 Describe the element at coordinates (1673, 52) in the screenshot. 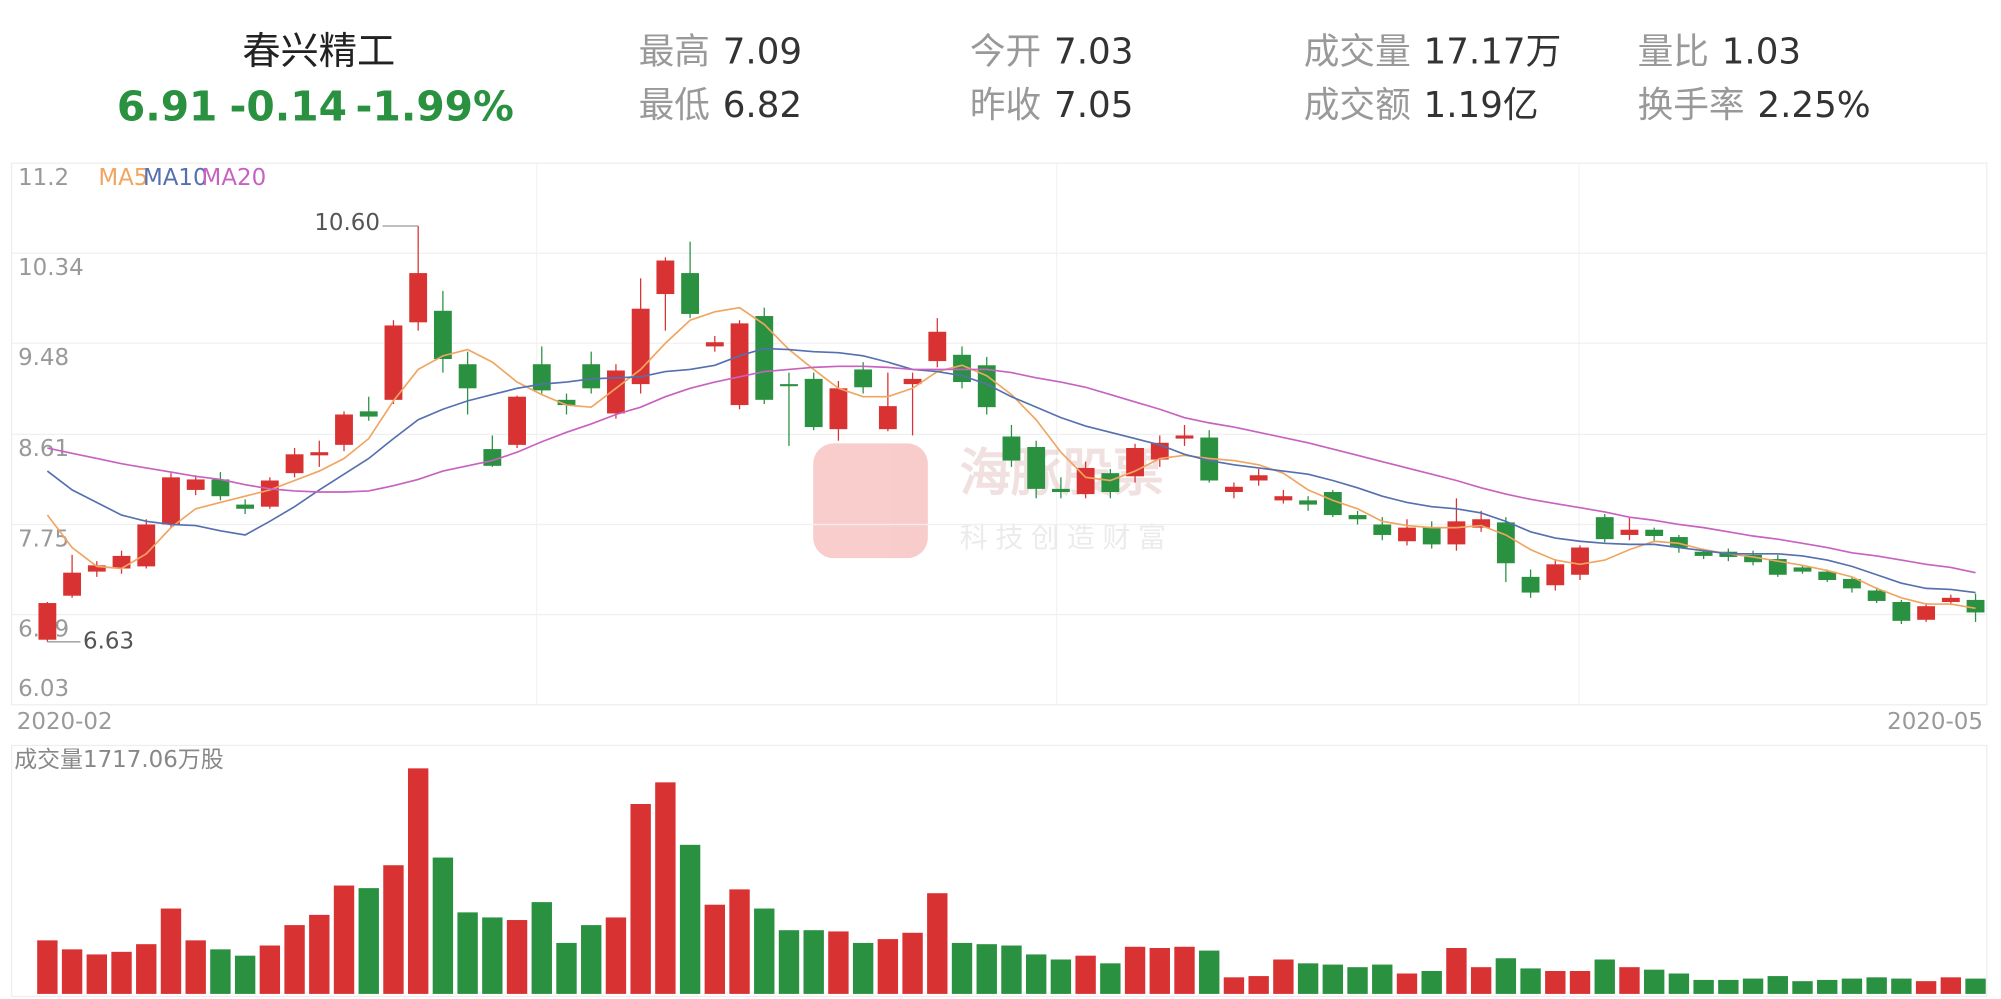

I see `stat-label: 量比` at that location.